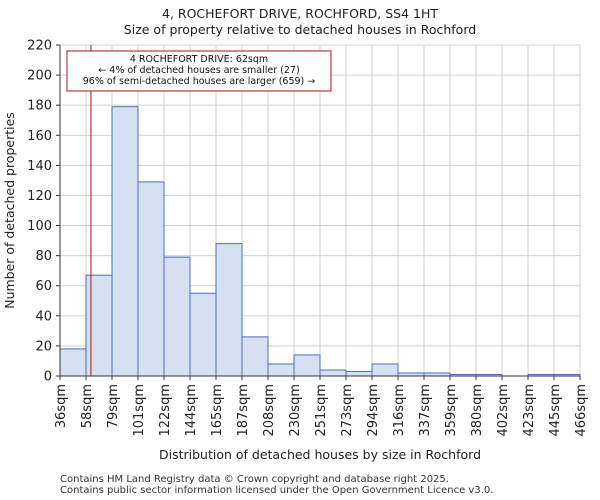 The height and width of the screenshot is (500, 600). I want to click on x-tick-label: 58sqm, so click(87, 406).